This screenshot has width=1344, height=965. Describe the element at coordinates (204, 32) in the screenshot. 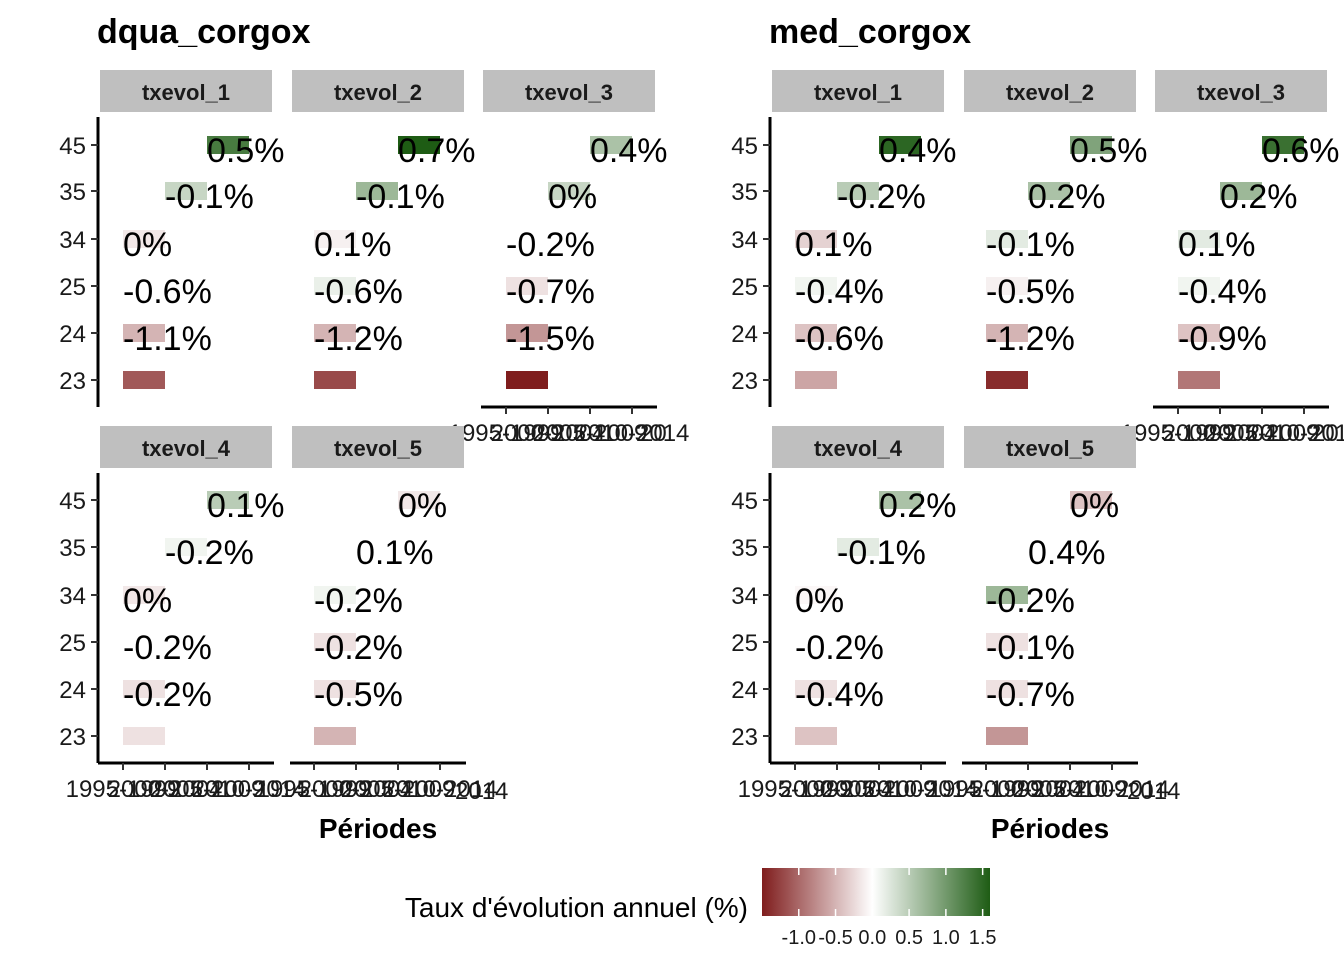

I see `group-title: dqua_corgox` at that location.